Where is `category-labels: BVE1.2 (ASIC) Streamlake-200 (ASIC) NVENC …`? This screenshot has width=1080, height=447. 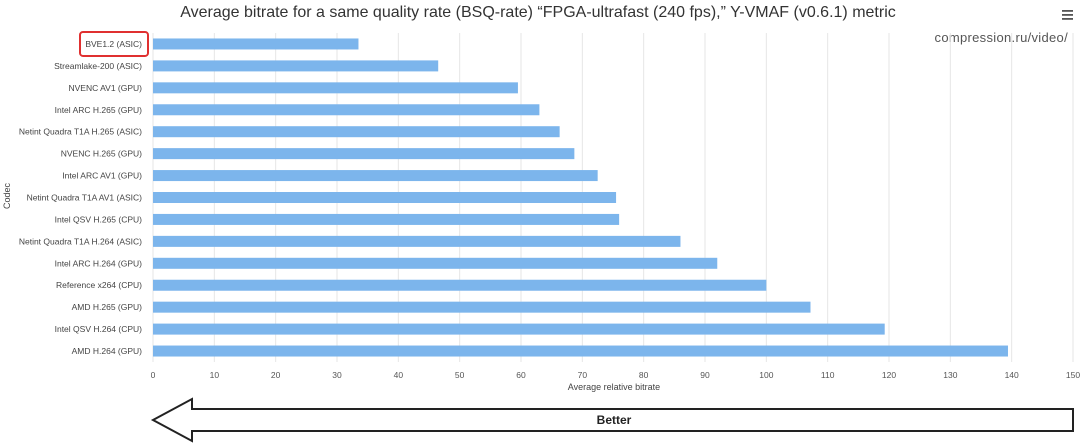
category-labels: BVE1.2 (ASIC) Streamlake-200 (ASIC) NVENC … is located at coordinates (80, 197).